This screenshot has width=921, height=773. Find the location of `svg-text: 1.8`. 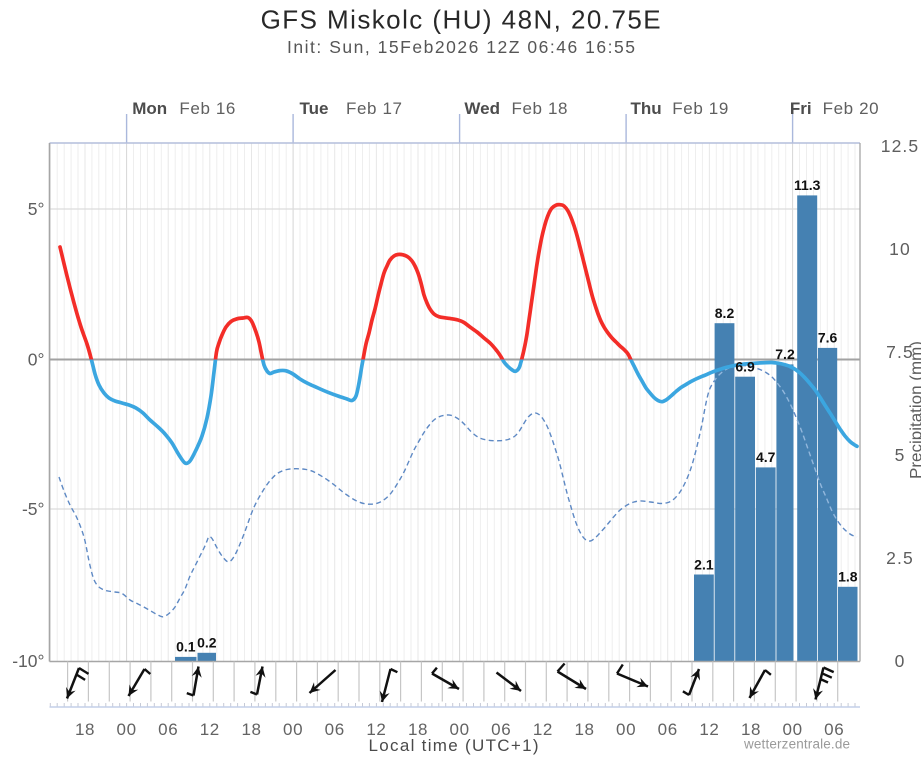

svg-text: 1.8 is located at coordinates (848, 577).